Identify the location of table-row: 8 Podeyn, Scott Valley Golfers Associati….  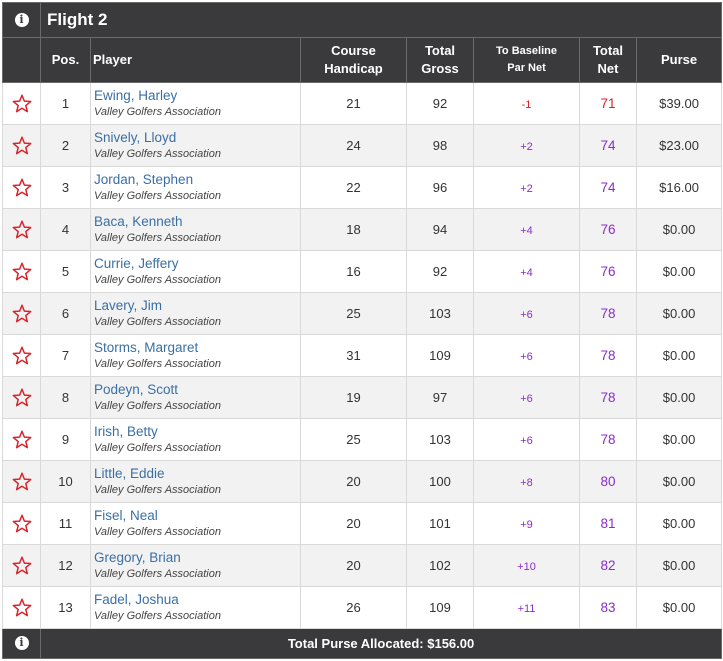
(362, 397).